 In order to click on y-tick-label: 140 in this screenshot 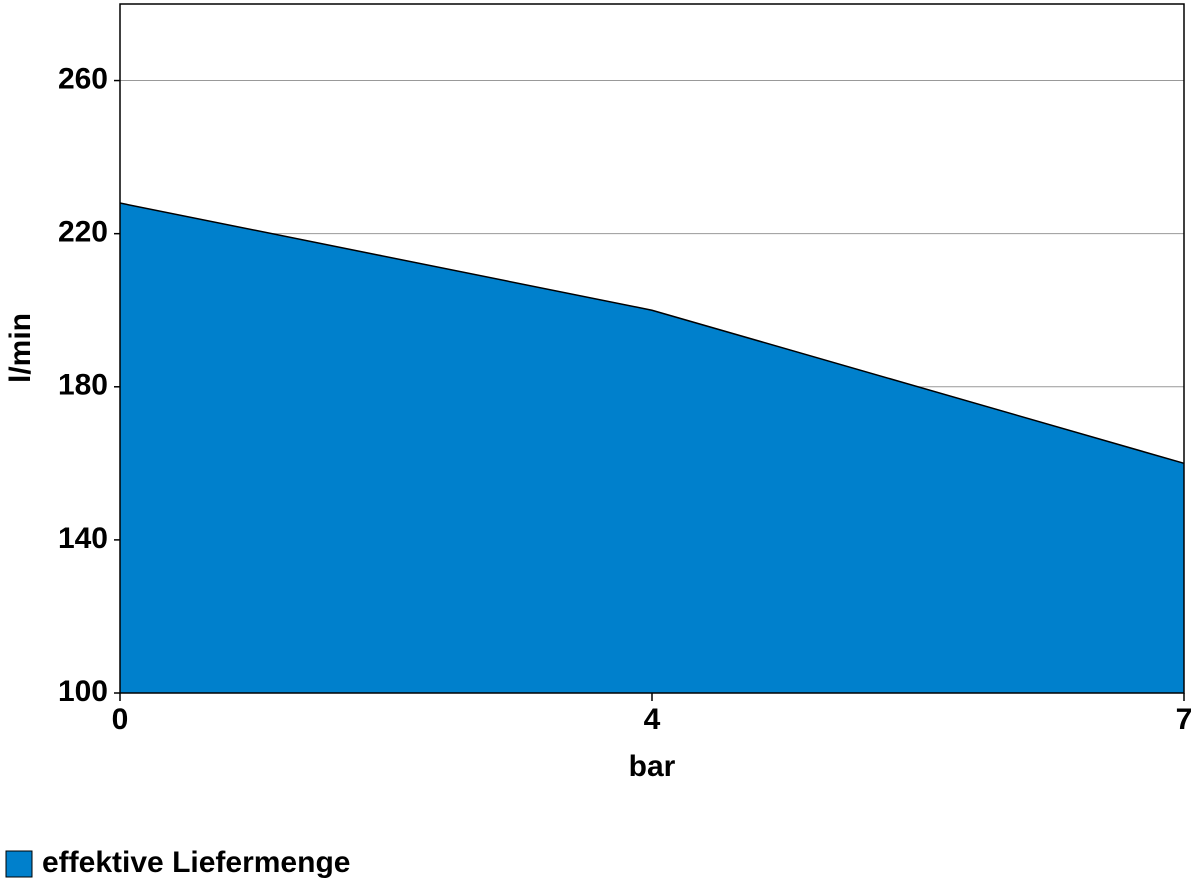, I will do `click(83, 538)`.